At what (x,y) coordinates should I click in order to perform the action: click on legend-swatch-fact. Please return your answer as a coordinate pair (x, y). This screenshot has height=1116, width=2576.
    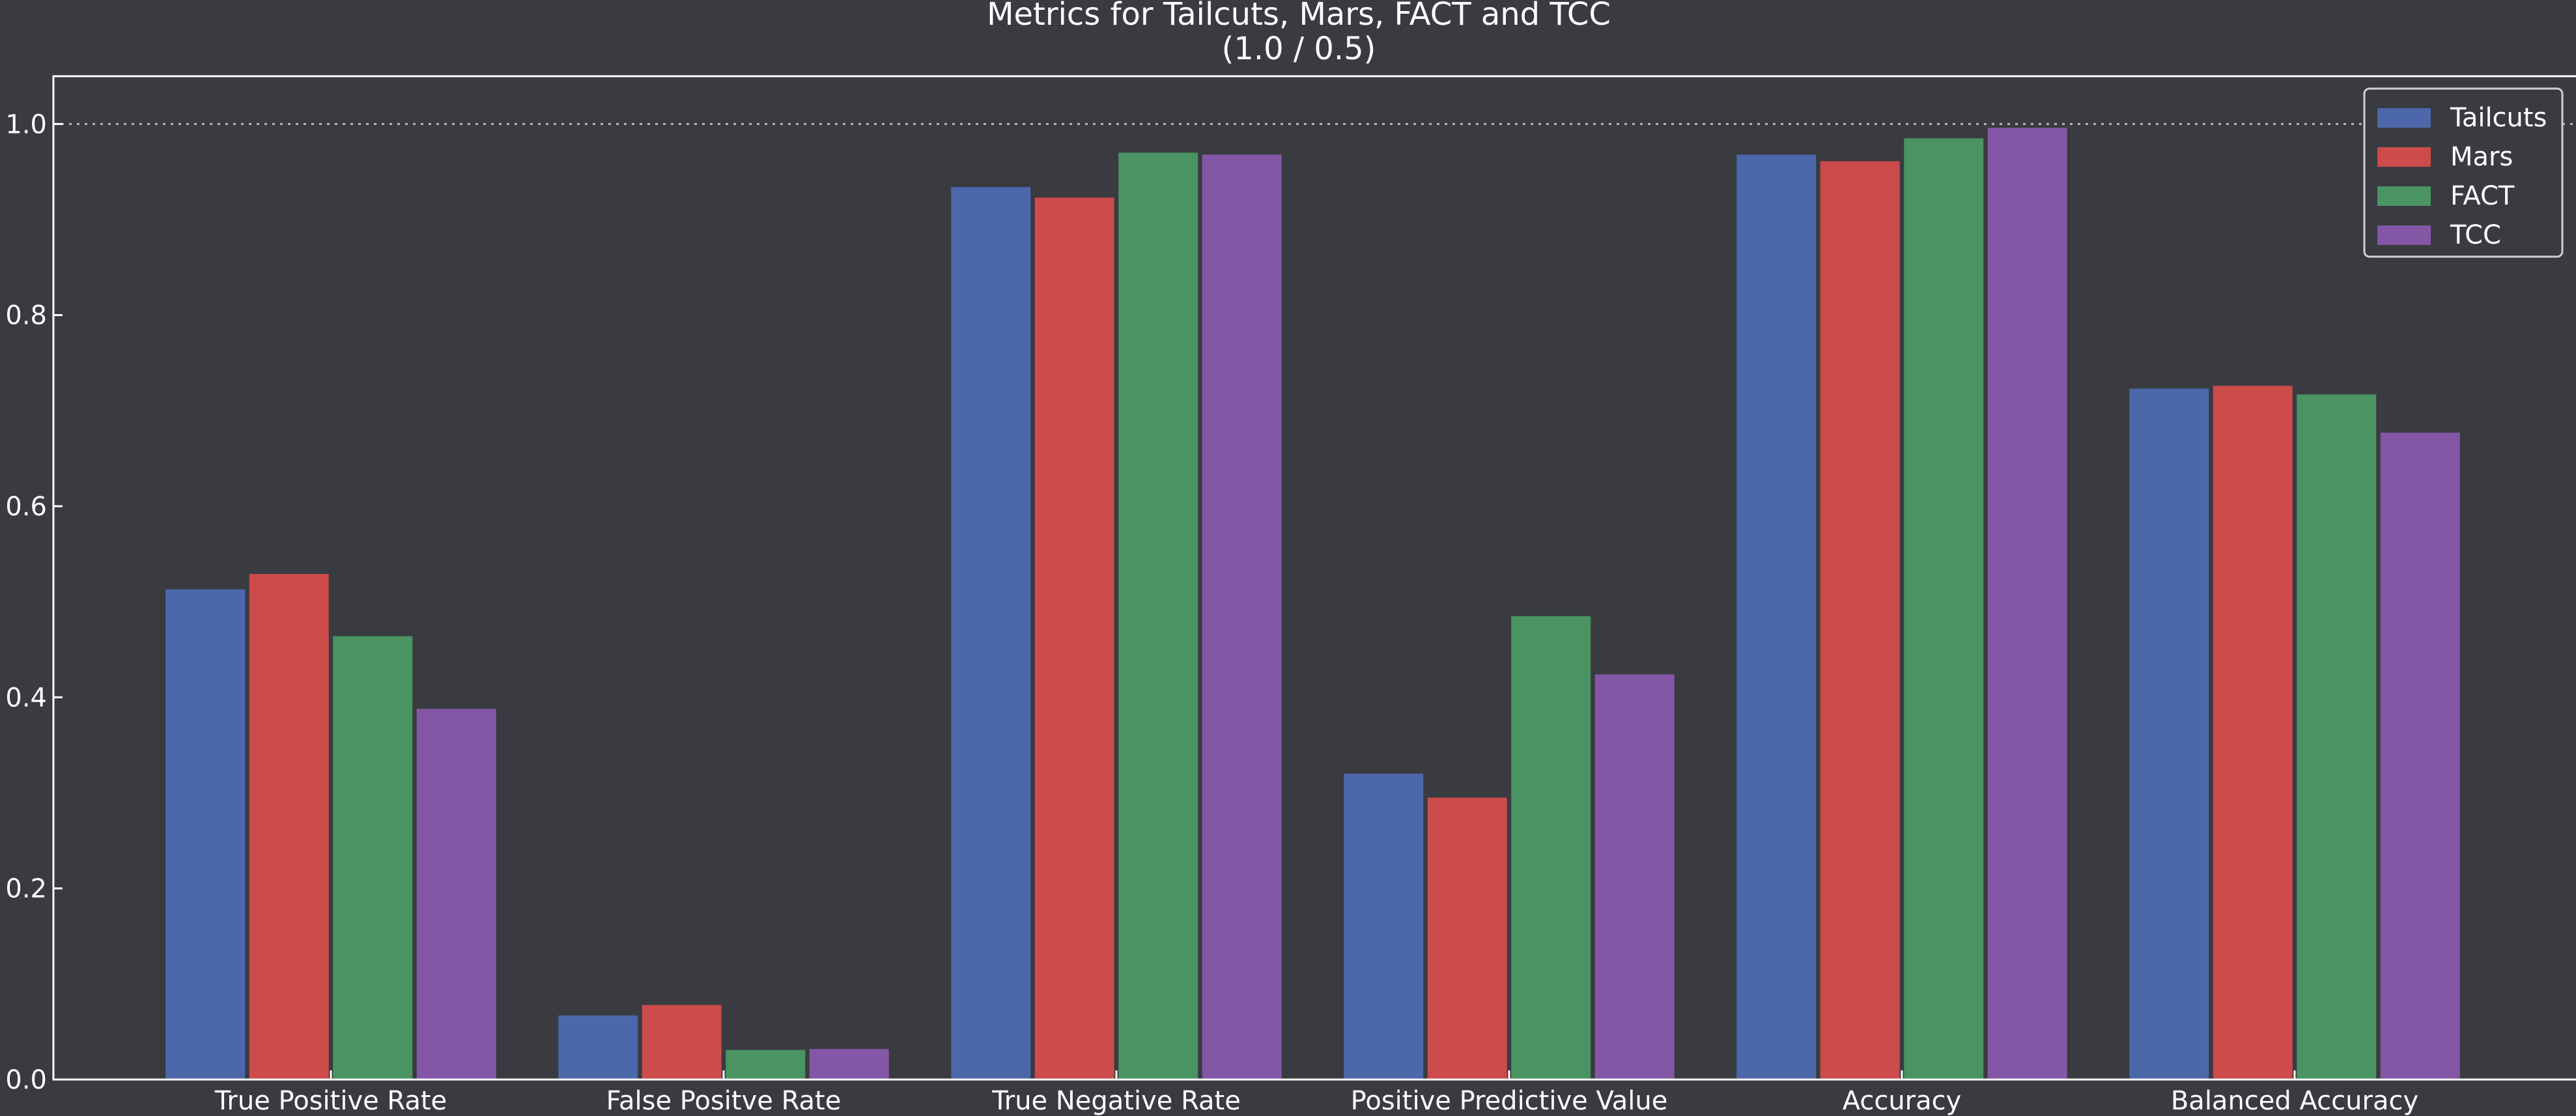
    Looking at the image, I should click on (2404, 196).